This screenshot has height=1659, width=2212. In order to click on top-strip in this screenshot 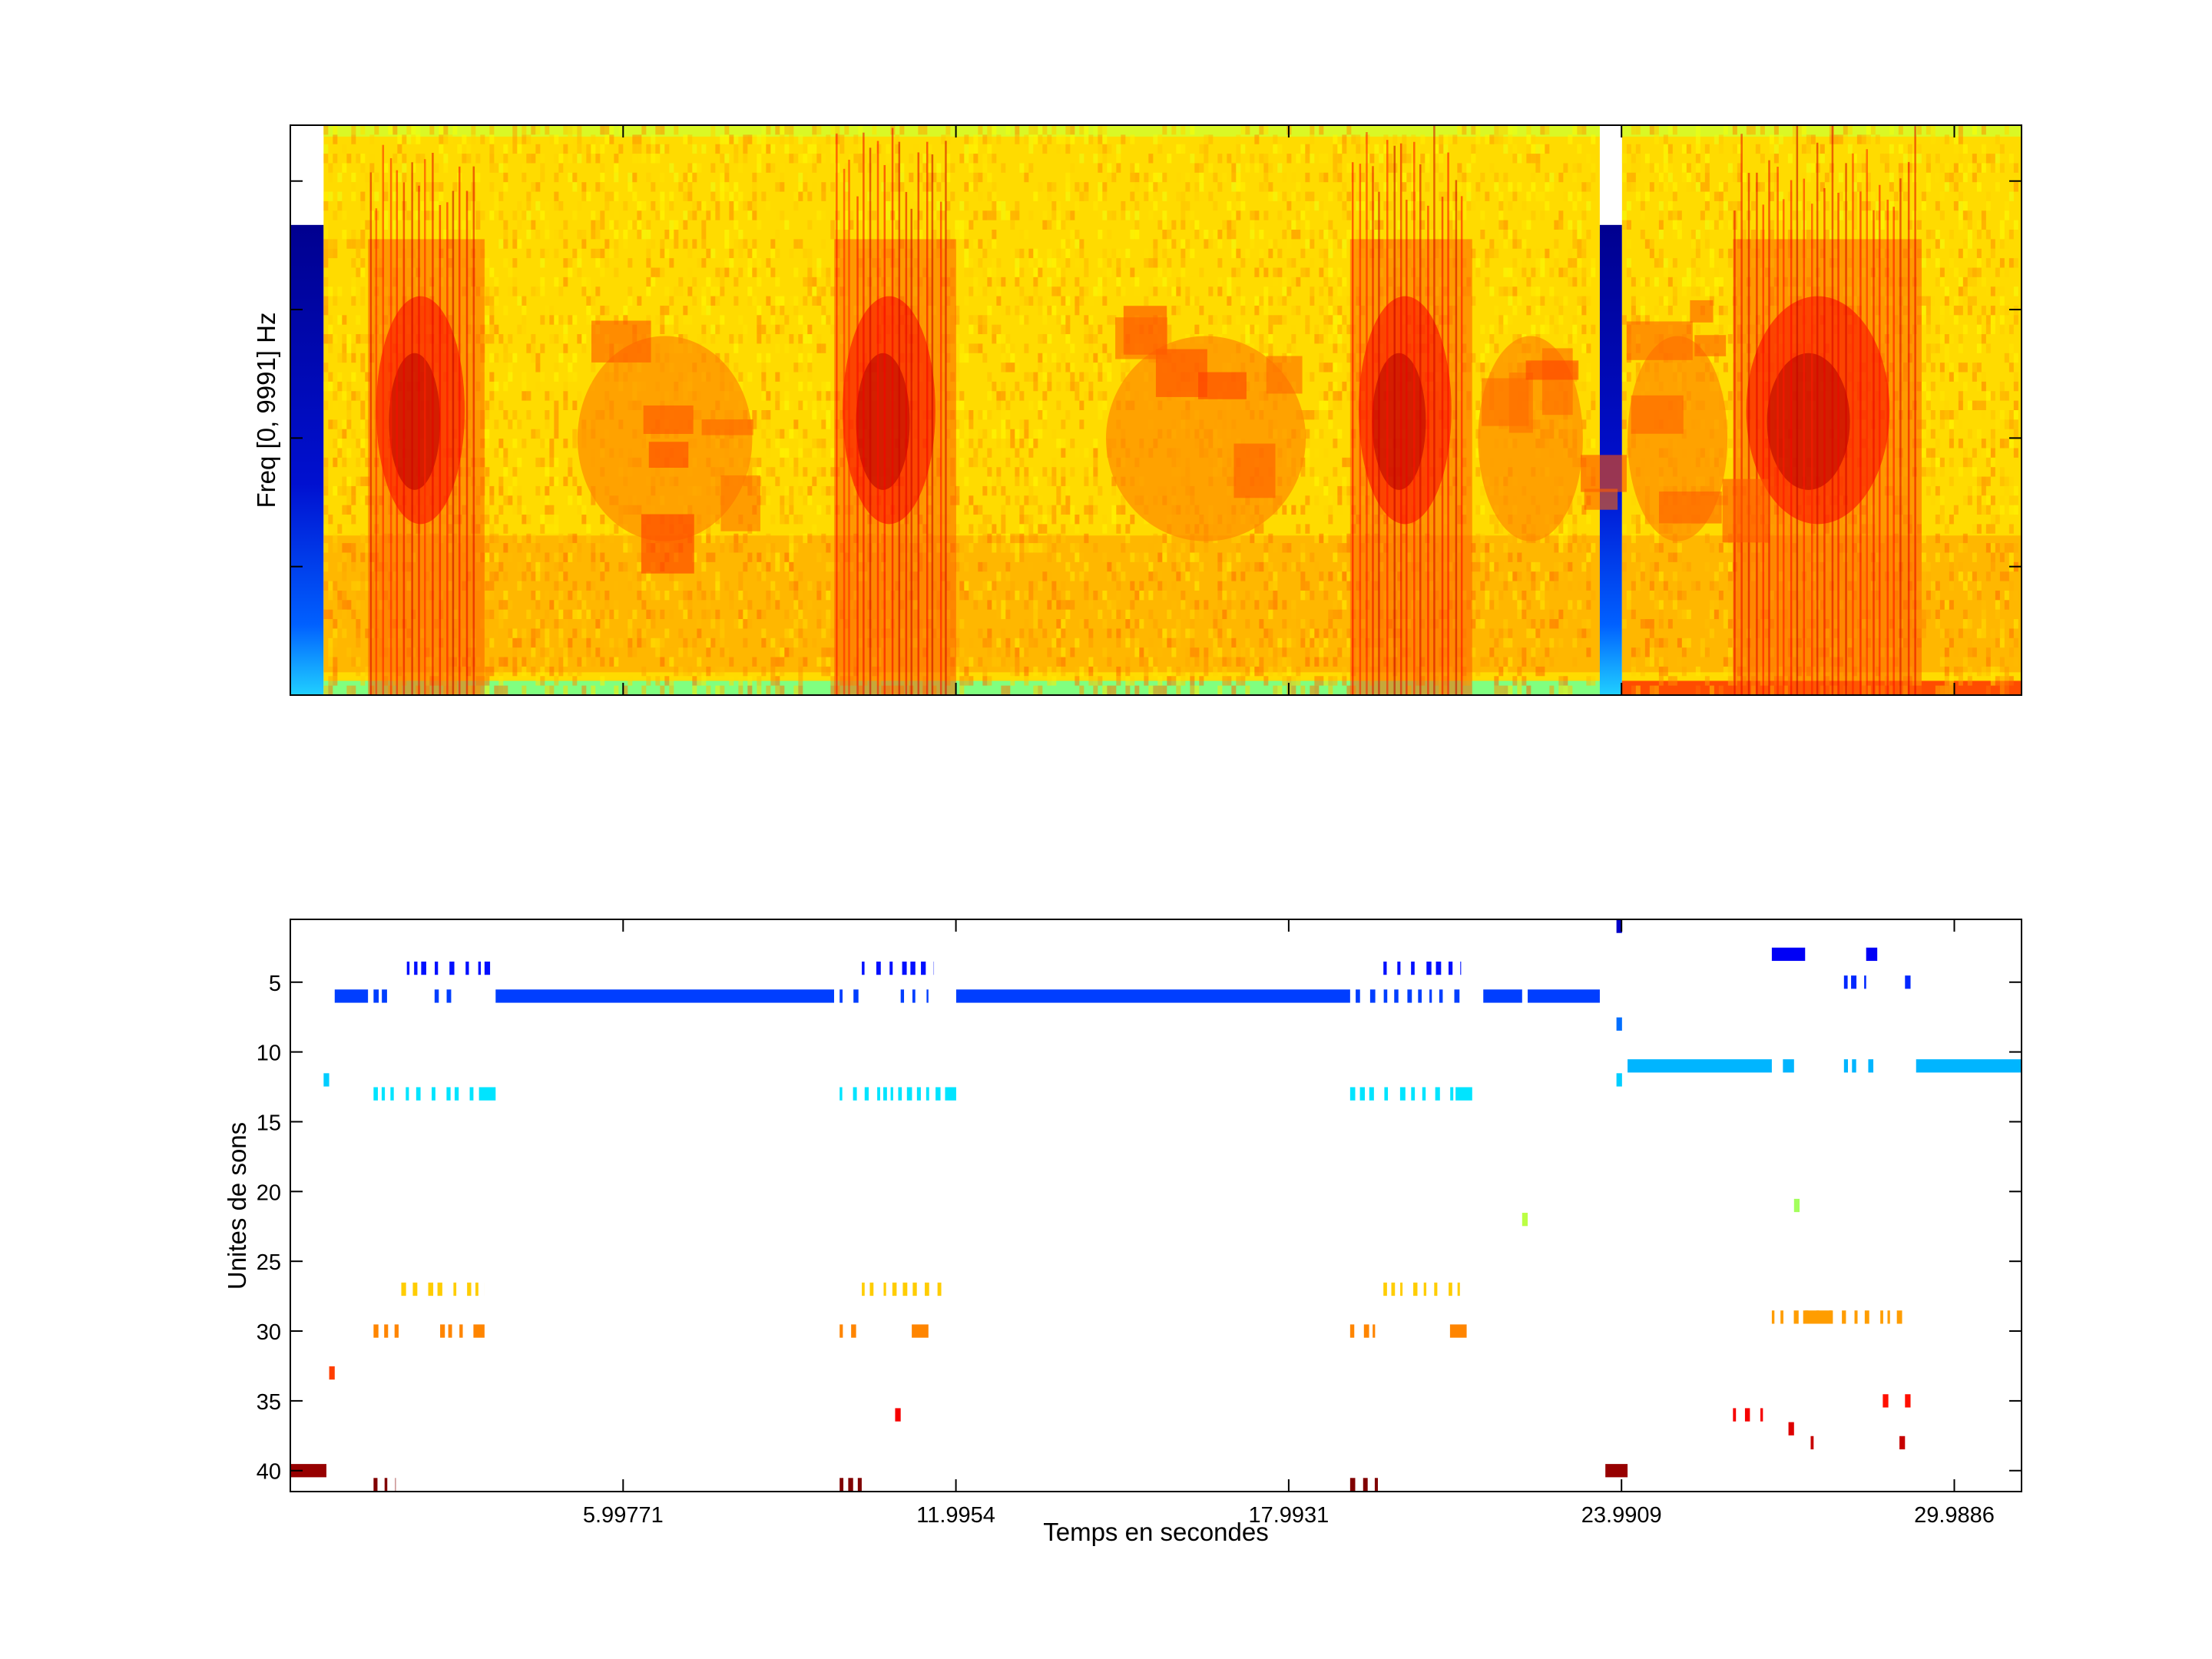, I will do `click(1821, 131)`.